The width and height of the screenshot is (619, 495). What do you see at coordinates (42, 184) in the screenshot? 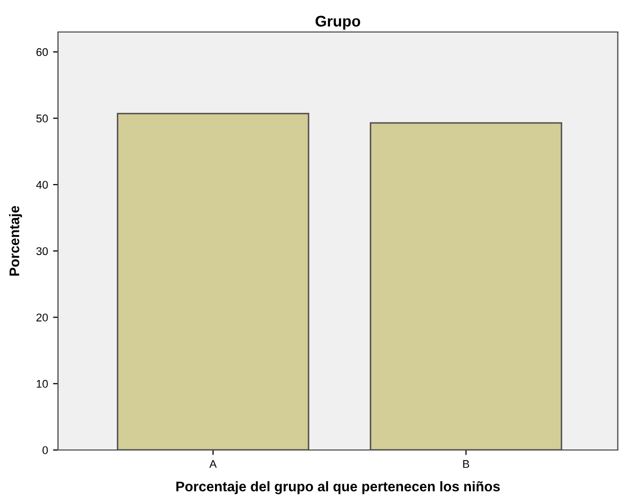
I see `y-tick-label: 40` at bounding box center [42, 184].